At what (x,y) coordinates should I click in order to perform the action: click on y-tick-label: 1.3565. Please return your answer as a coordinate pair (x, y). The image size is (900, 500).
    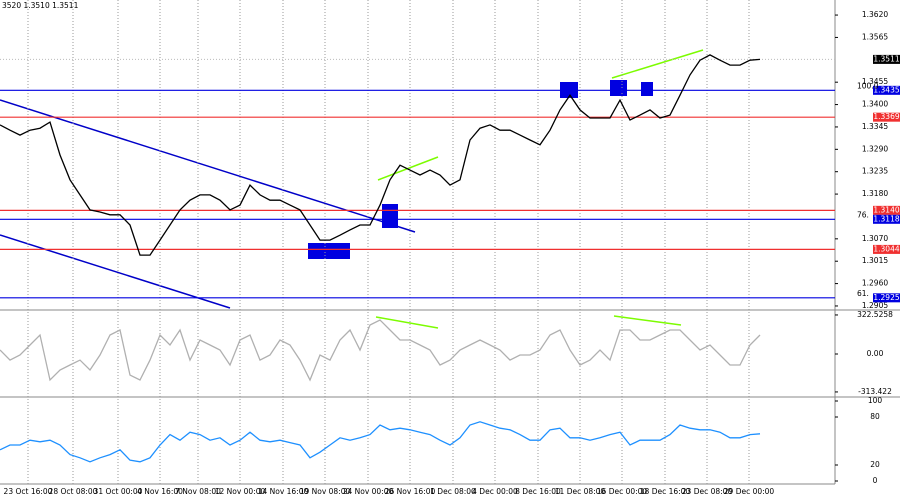
    Looking at the image, I should click on (875, 36).